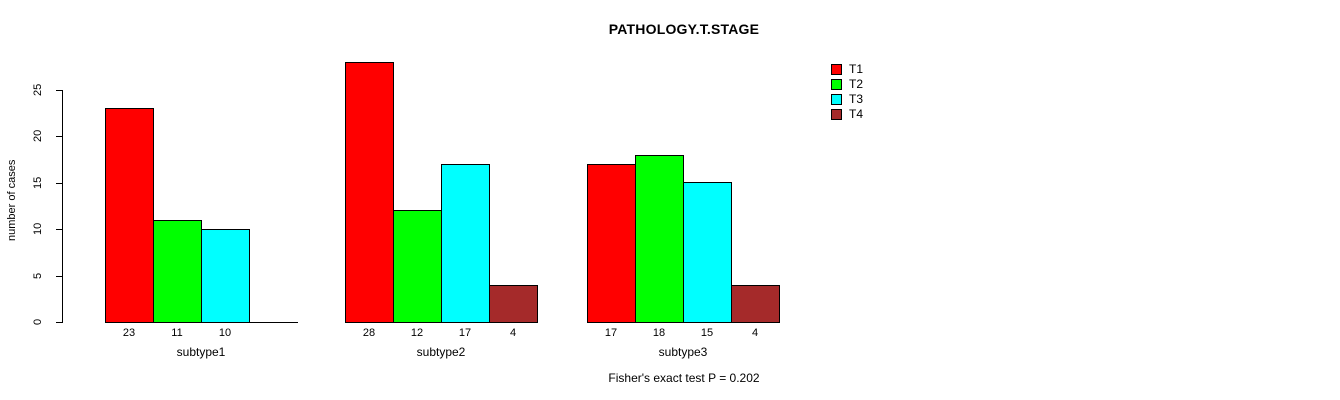 Image resolution: width=1340 pixels, height=400 pixels. I want to click on category-label-subtype1: subtype1, so click(201, 352).